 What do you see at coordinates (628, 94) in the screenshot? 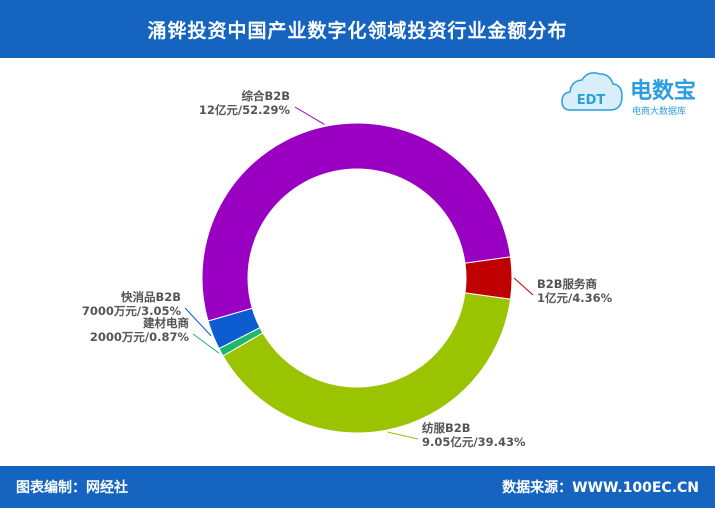
I see `logo: EDT 电数宝 电商大数据库` at bounding box center [628, 94].